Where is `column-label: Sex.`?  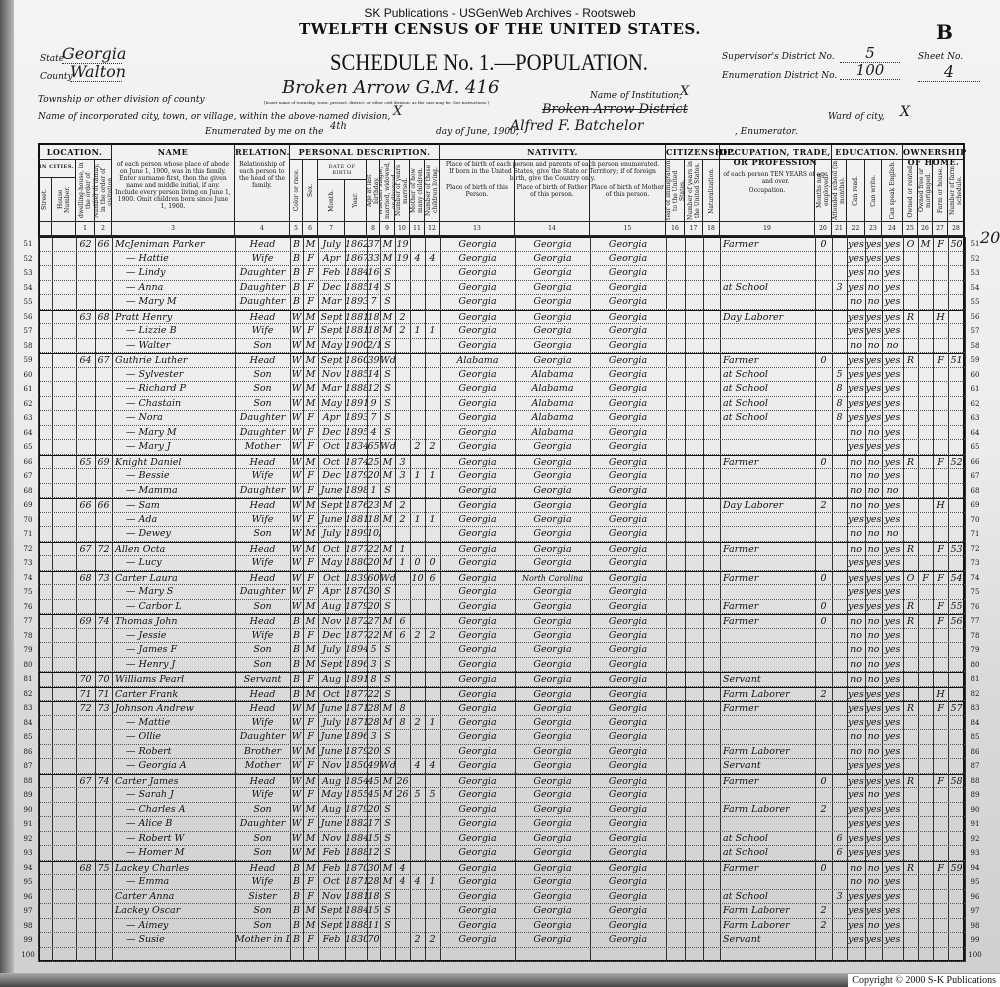 column-label: Sex. is located at coordinates (310, 190).